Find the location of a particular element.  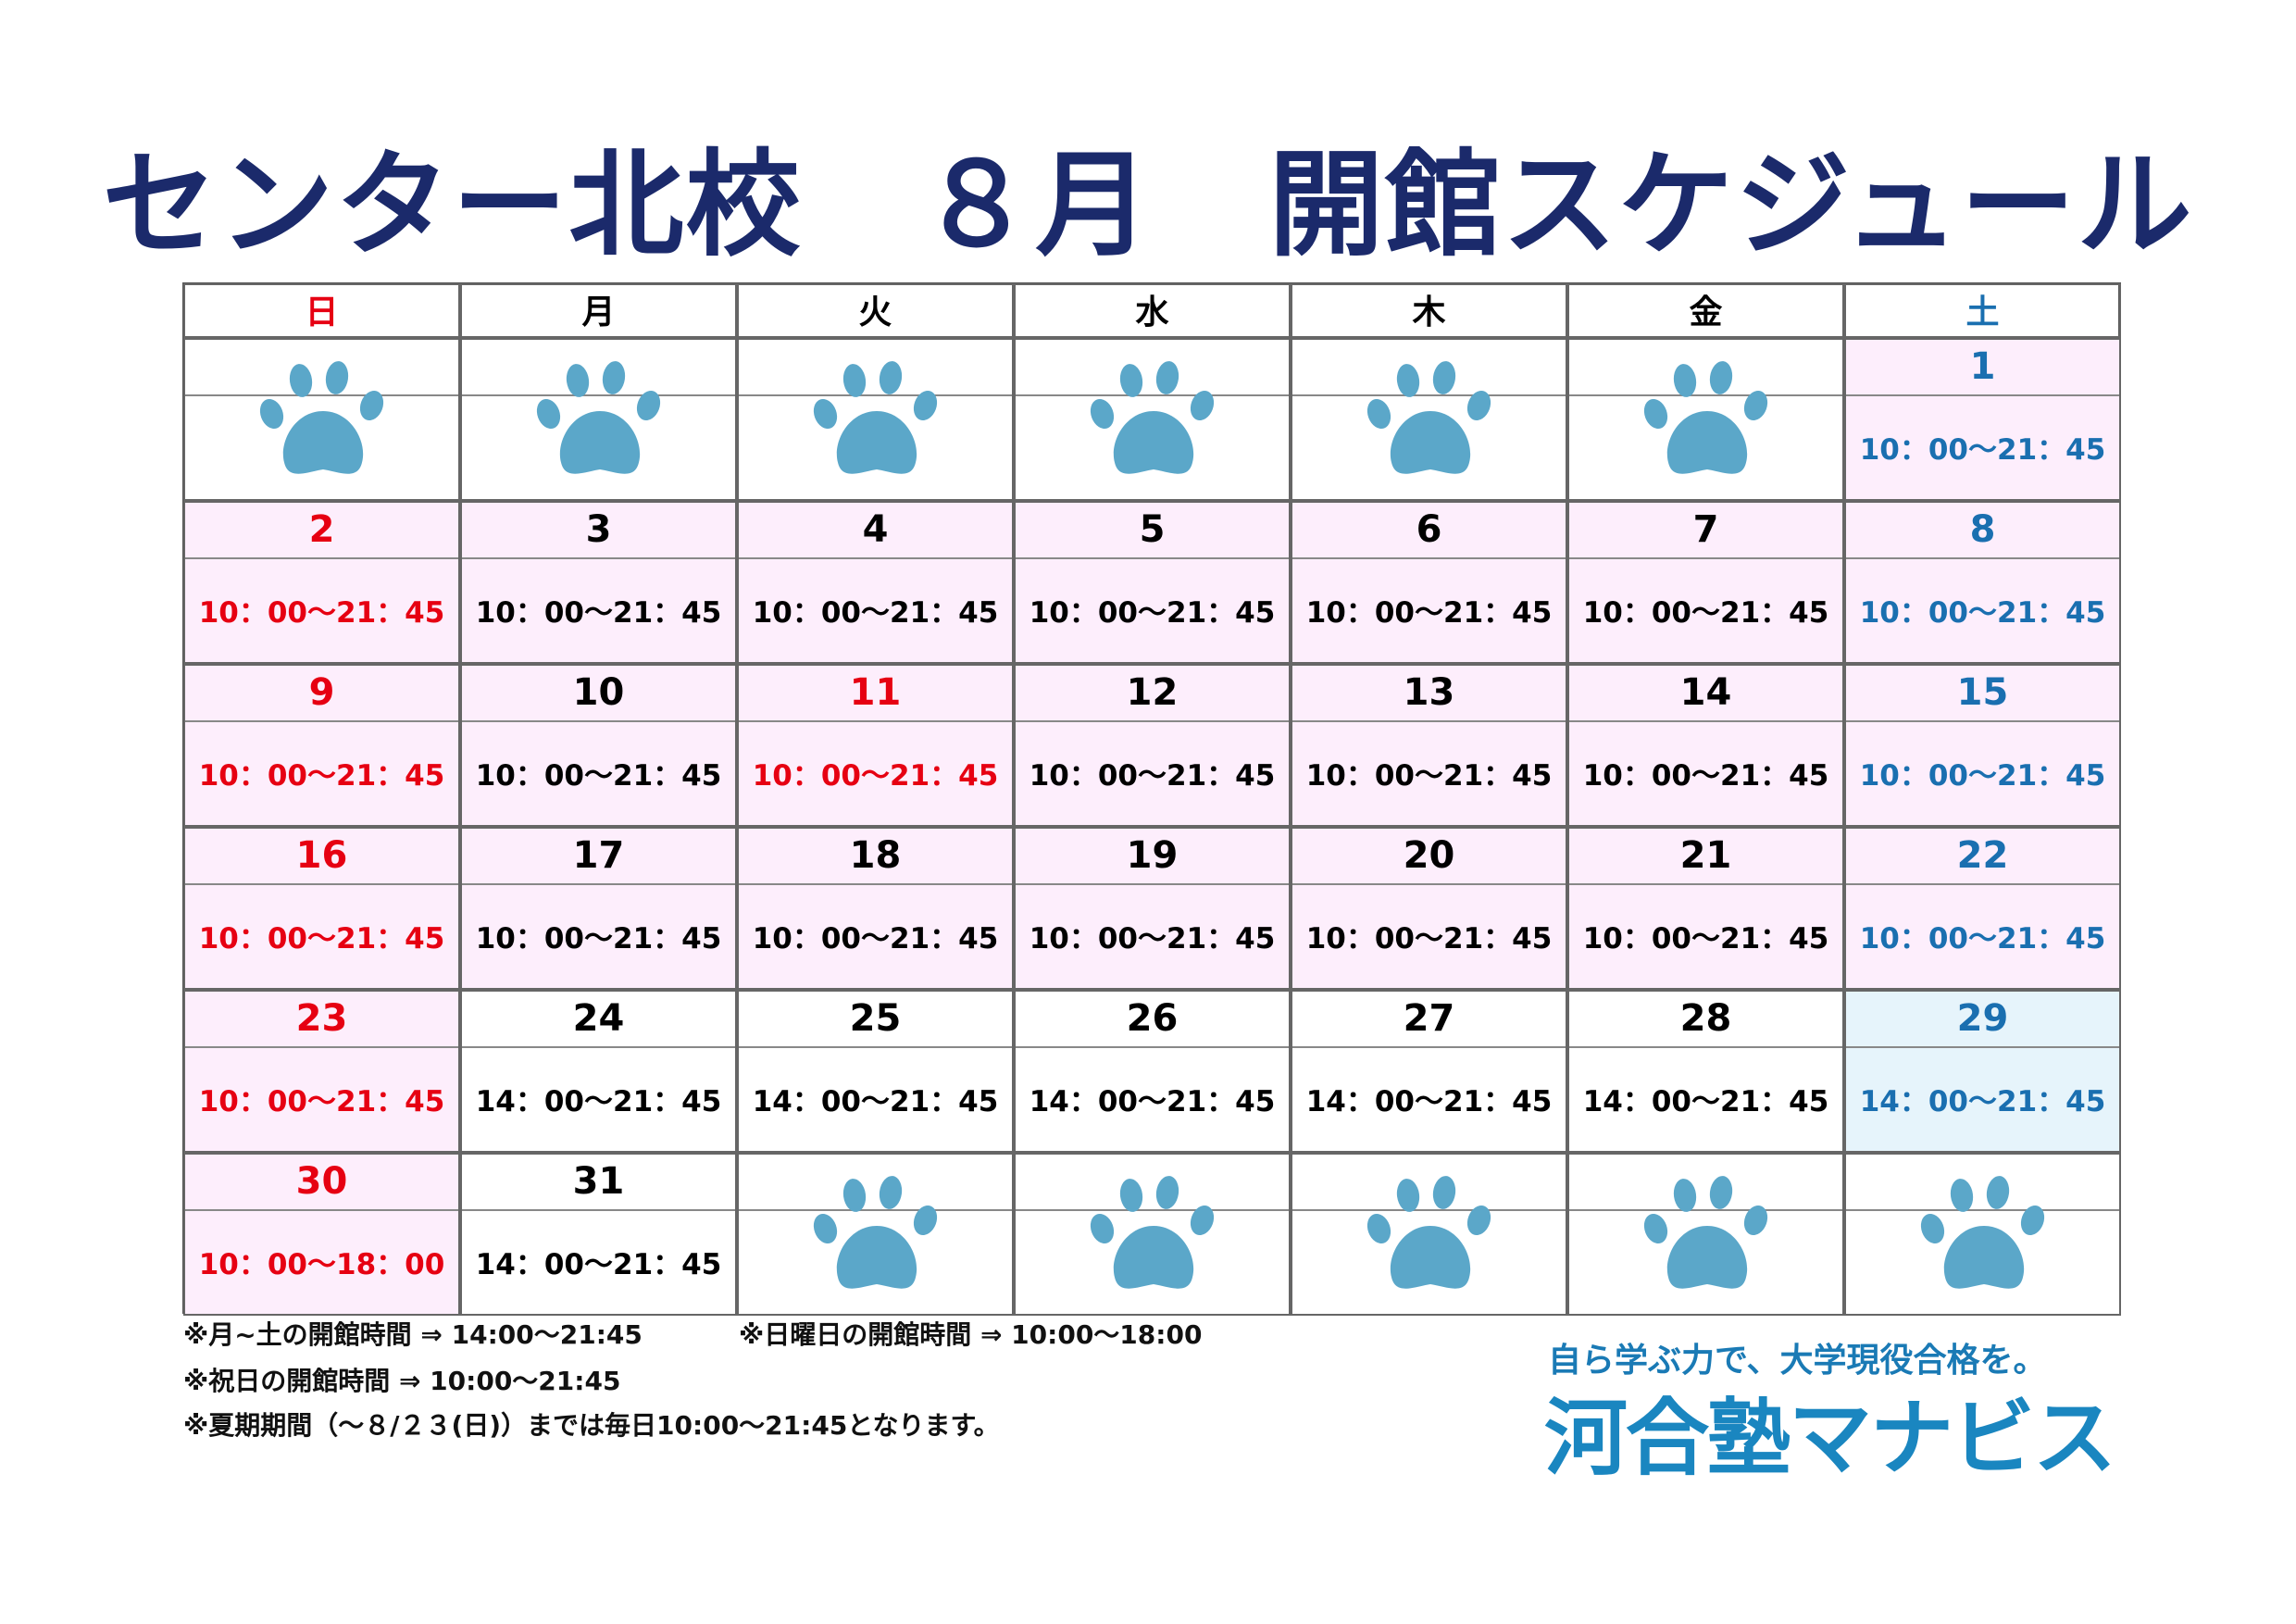

day-number: 29 is located at coordinates (1982, 1020).